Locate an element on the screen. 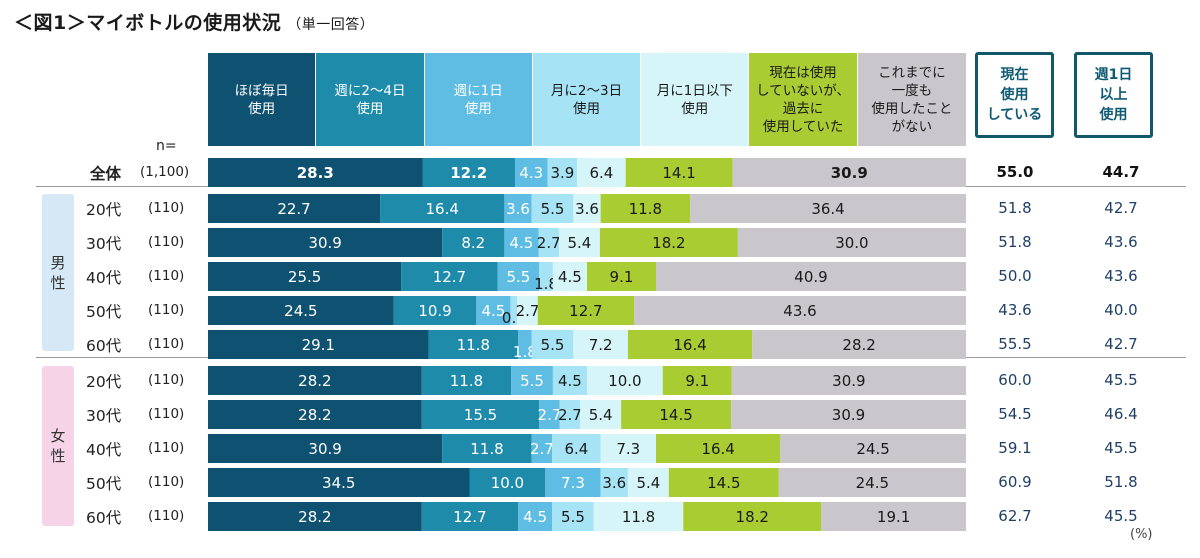 The height and width of the screenshot is (558, 1200). bar-value-label: 30.0 is located at coordinates (851, 243).